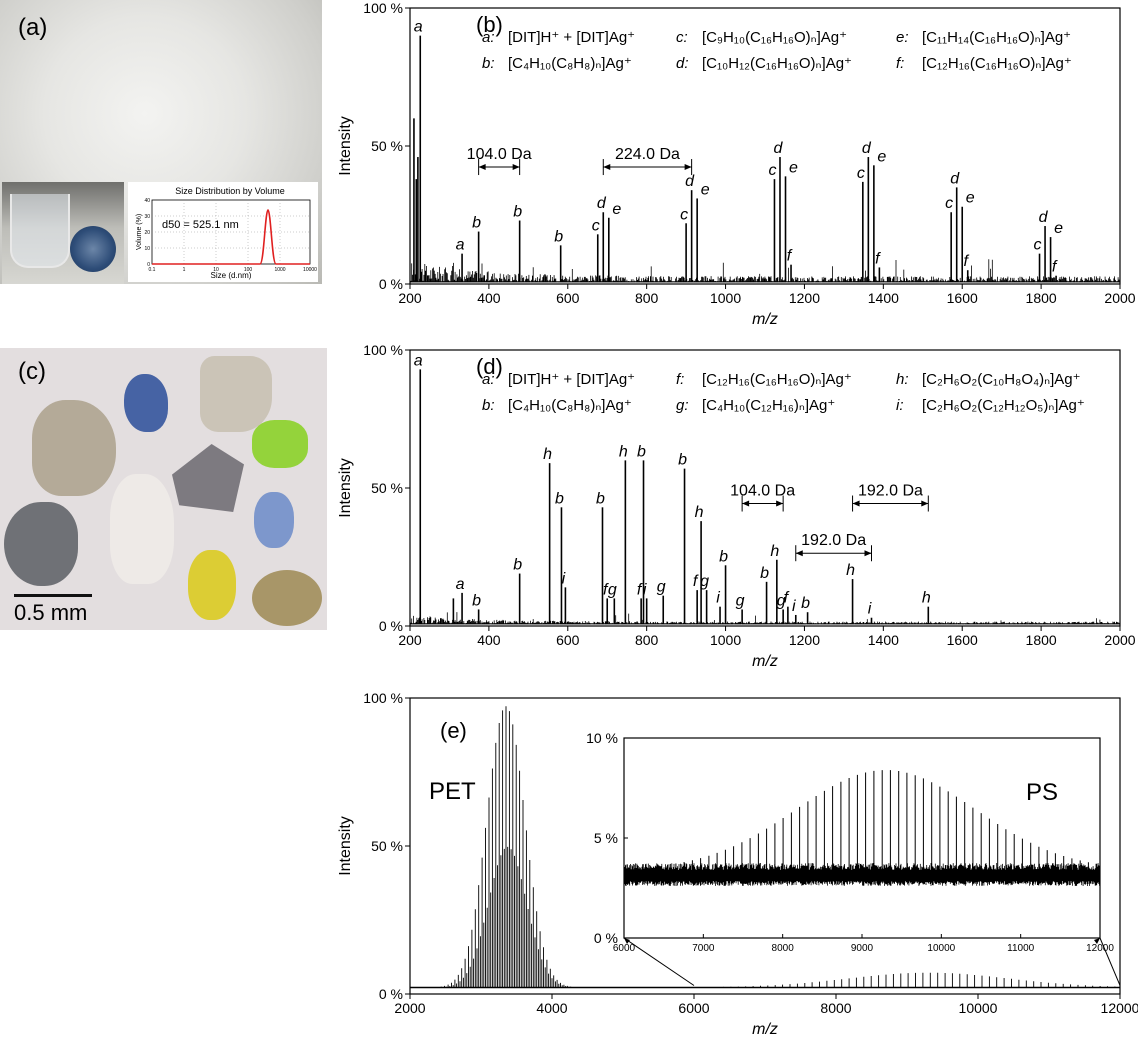 Image resolution: width=1142 pixels, height=1048 pixels. What do you see at coordinates (902, 37) in the screenshot?
I see `legend-key: e:` at bounding box center [902, 37].